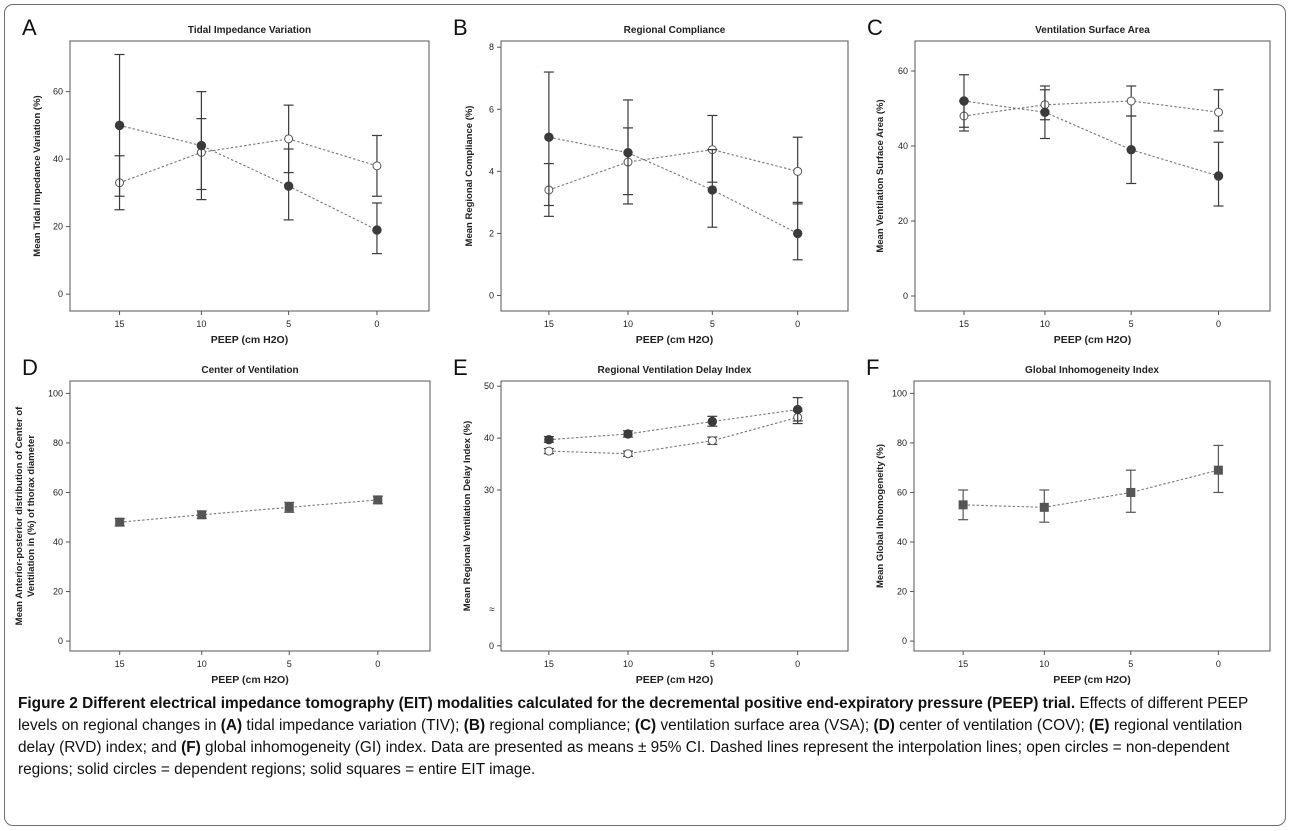  Describe the element at coordinates (1099, 725) in the screenshot. I see `caption-label-e: (E)` at that location.